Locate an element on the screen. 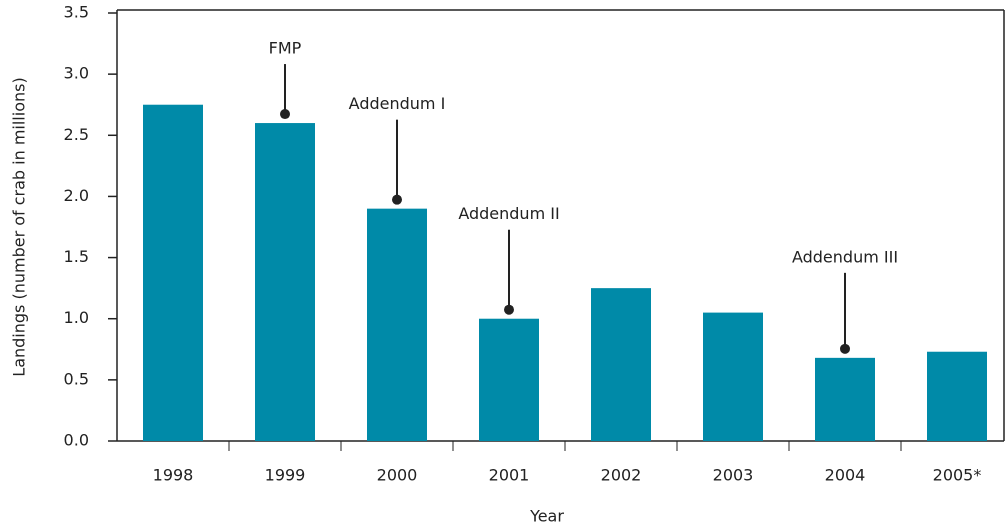  y-tick-label: 3.0 is located at coordinates (76, 73).